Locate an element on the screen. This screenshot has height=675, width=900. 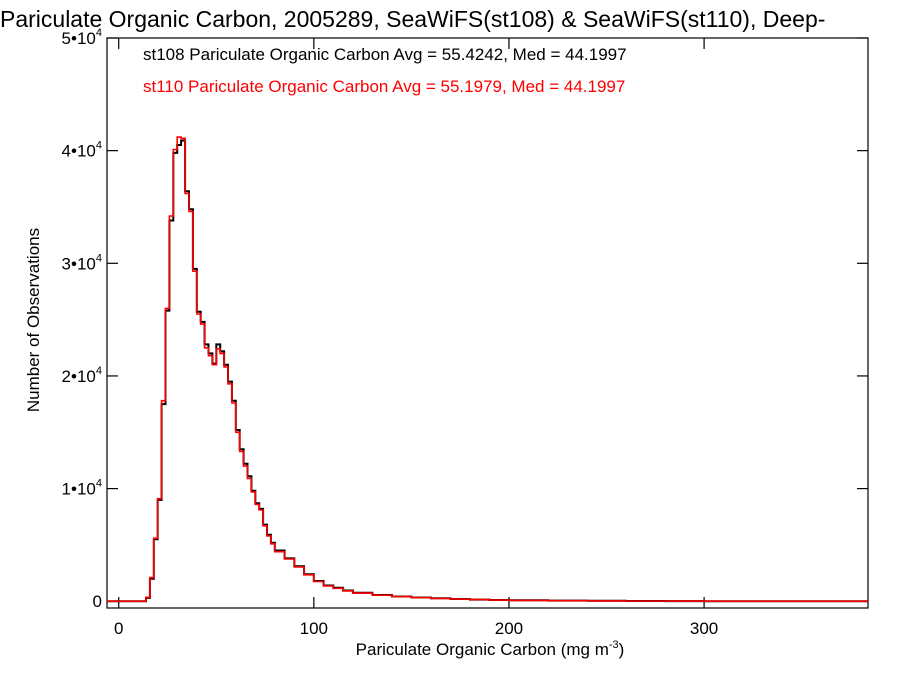
y-tick-label: 0 is located at coordinates (97, 601).